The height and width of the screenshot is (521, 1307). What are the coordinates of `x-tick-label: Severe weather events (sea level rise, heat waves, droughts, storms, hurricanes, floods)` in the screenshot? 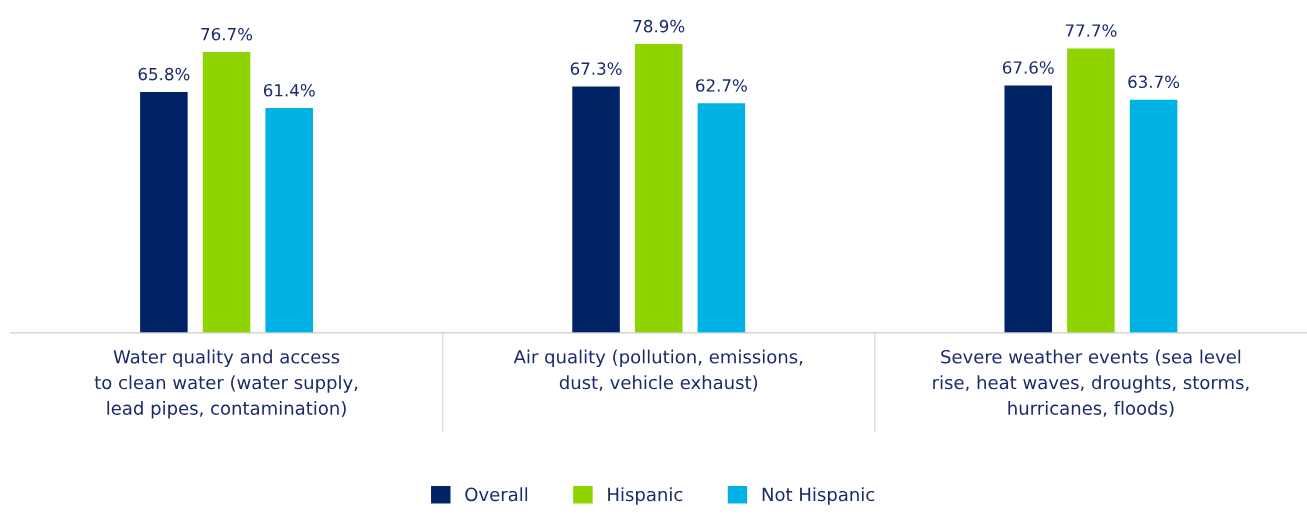 It's located at (1091, 383).